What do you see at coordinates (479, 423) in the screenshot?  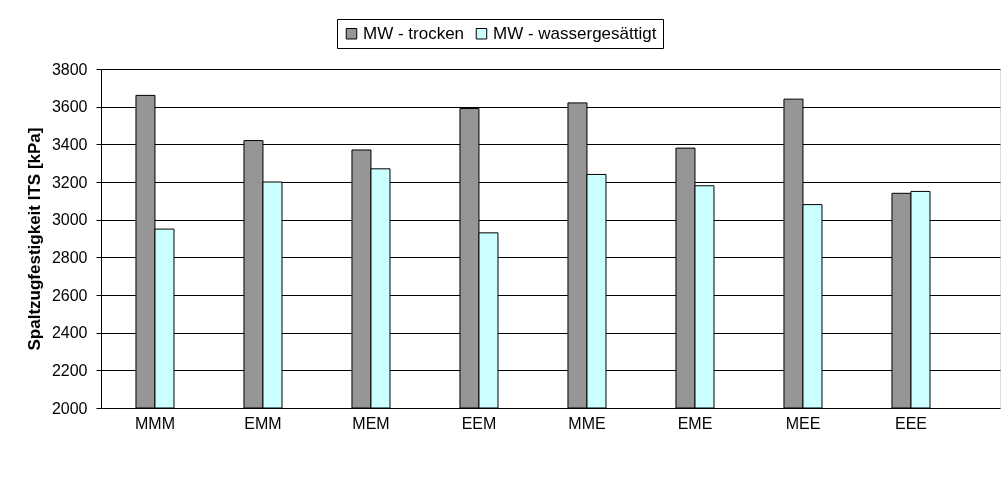 I see `x-tick-label: EEM` at bounding box center [479, 423].